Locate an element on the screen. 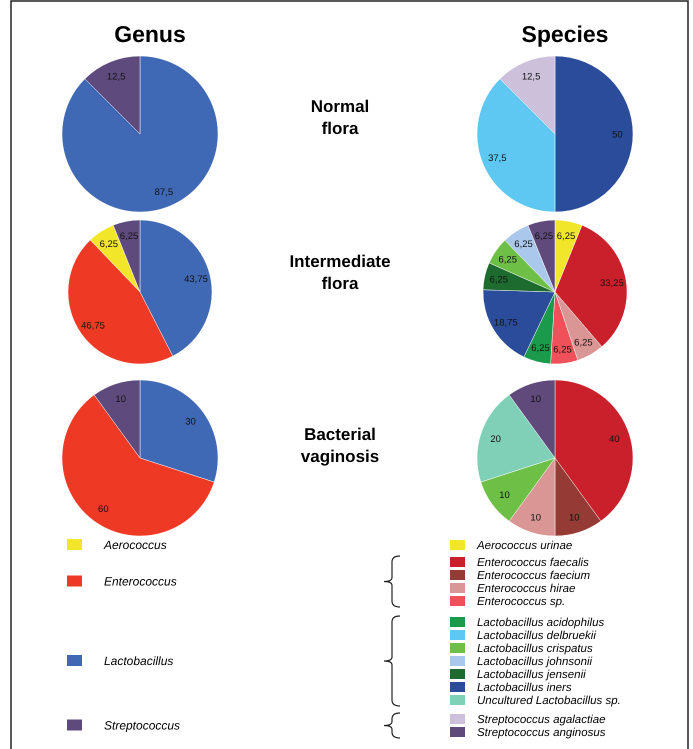 The height and width of the screenshot is (749, 693). text: Intermediate flora is located at coordinates (340, 272).